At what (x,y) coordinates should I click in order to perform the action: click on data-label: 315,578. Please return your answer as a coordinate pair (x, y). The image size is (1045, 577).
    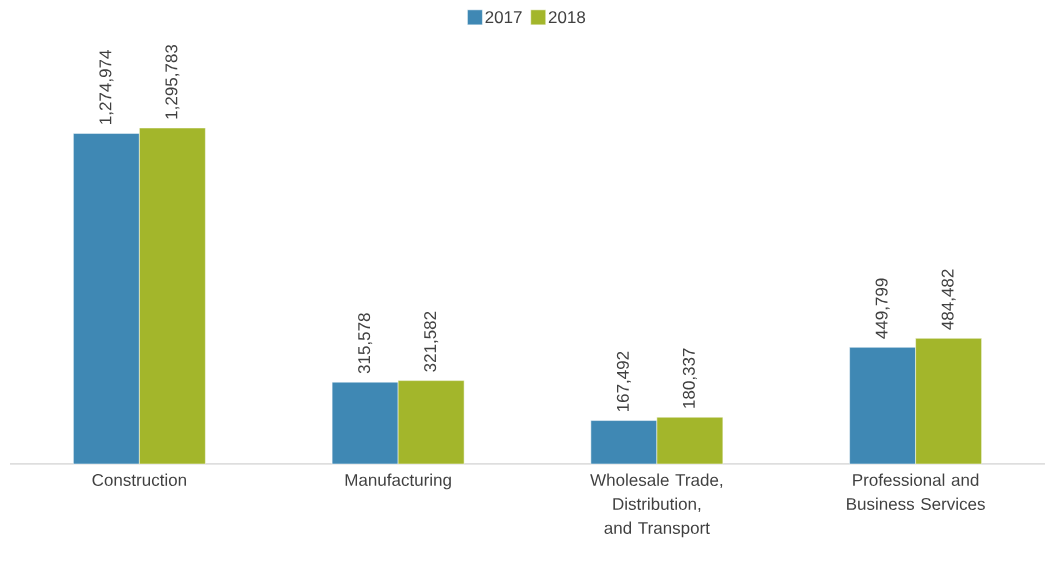
    Looking at the image, I should click on (365, 343).